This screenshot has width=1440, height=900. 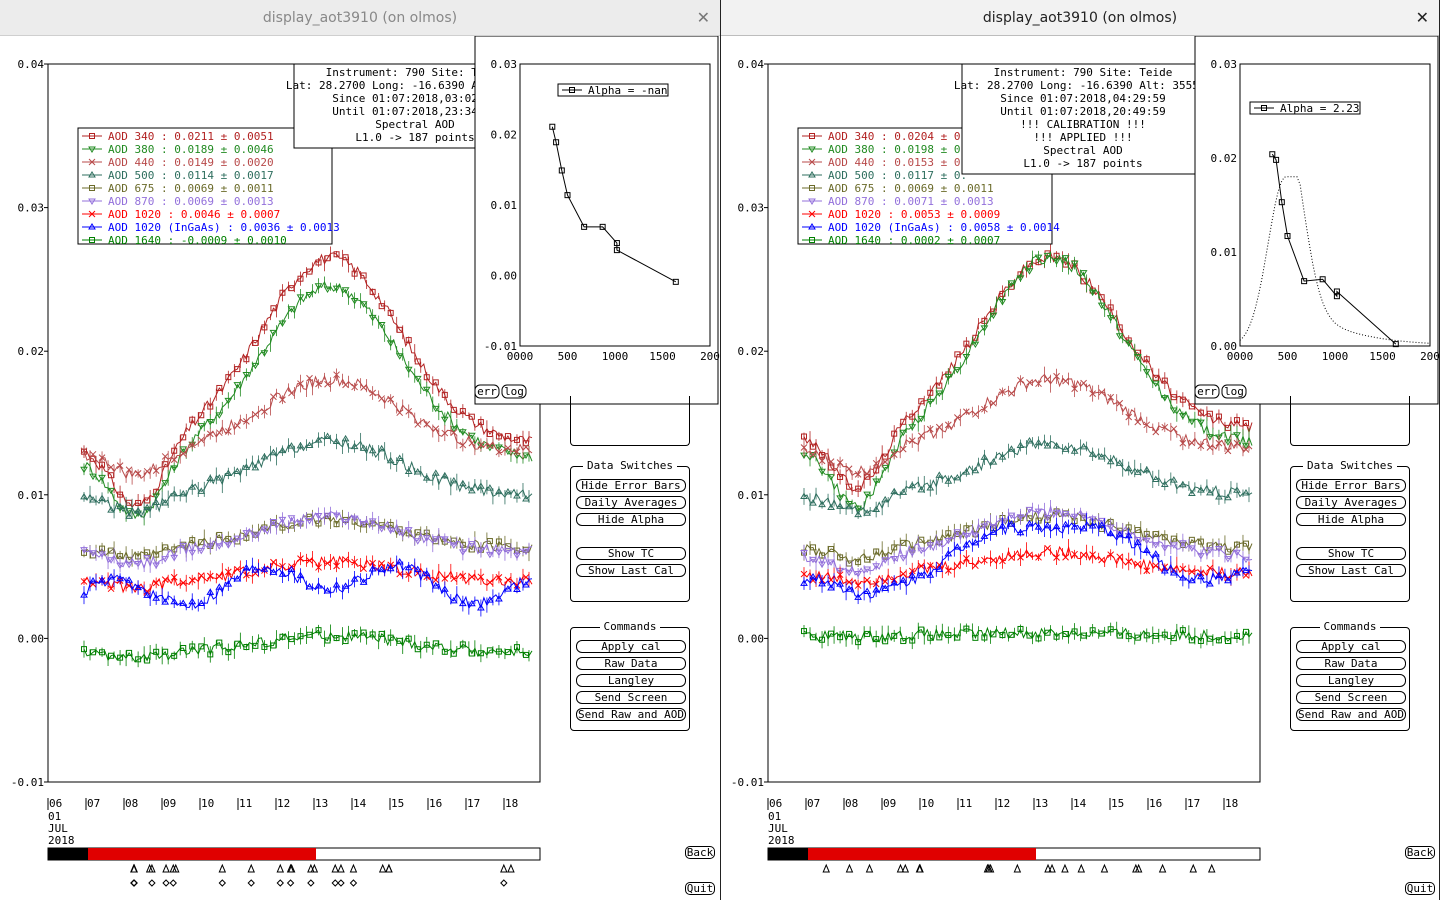 What do you see at coordinates (360, 18) in the screenshot?
I see `titlebar-left: display_aot3910 (on olmos) ✕` at bounding box center [360, 18].